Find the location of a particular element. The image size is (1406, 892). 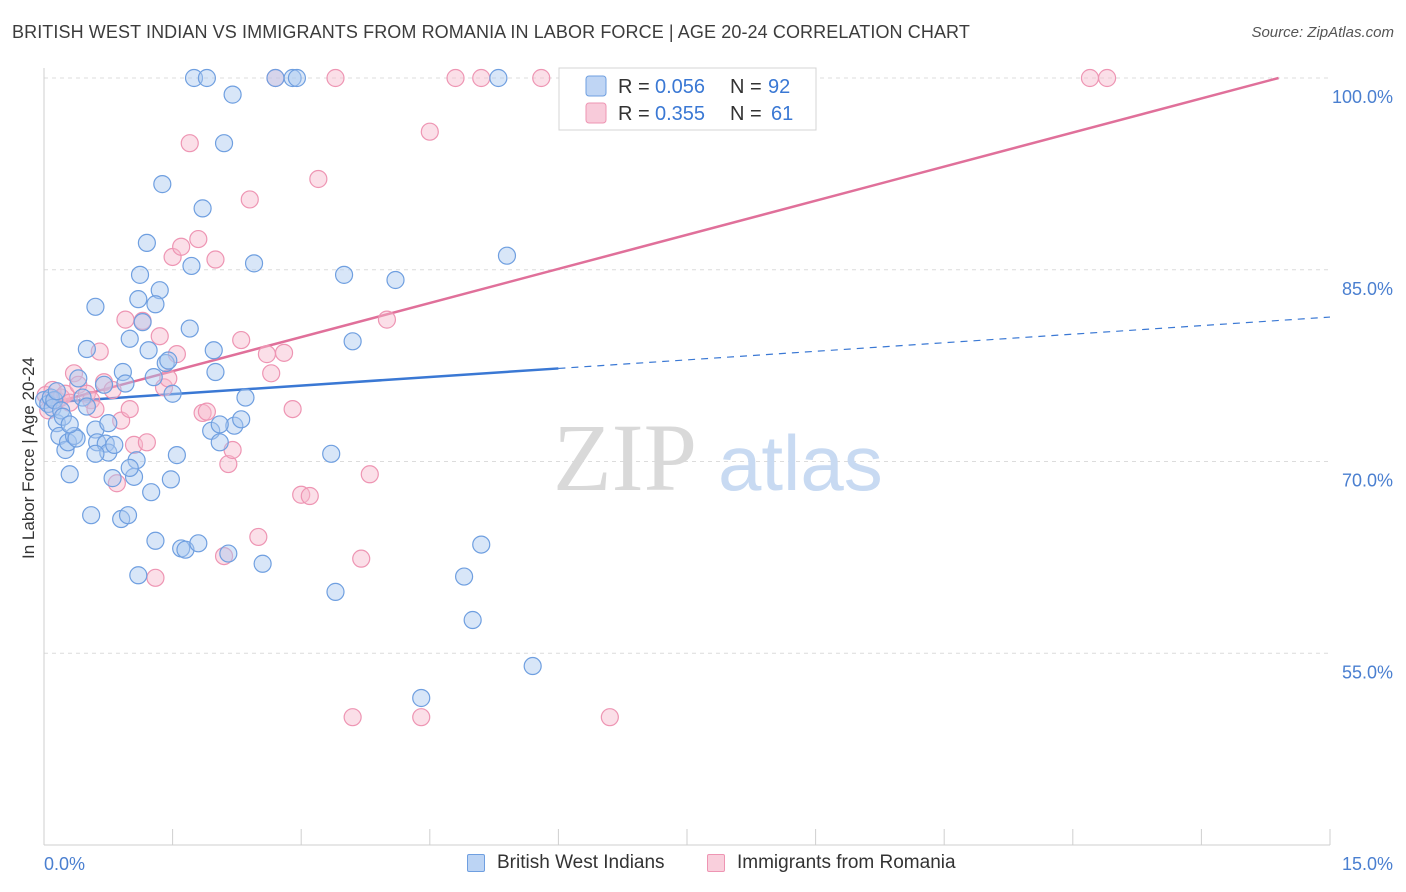

watermark-atlas: atlas is located at coordinates (800, 463).